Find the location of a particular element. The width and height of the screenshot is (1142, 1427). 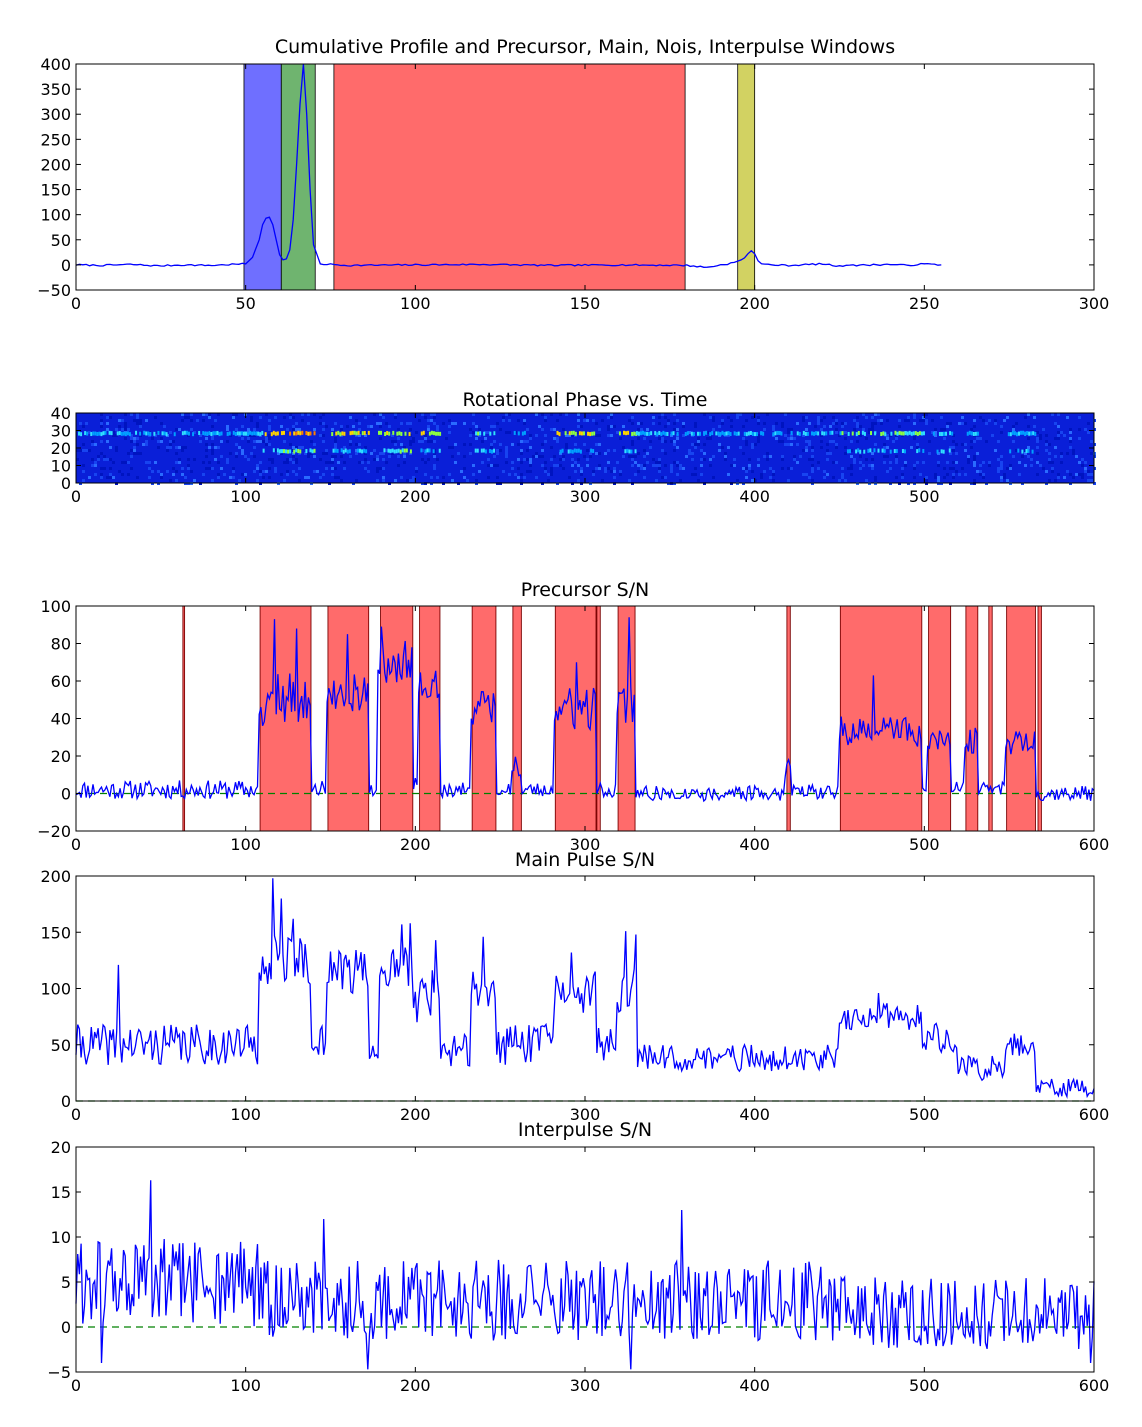

x-tick-label: 200 is located at coordinates (754, 303).